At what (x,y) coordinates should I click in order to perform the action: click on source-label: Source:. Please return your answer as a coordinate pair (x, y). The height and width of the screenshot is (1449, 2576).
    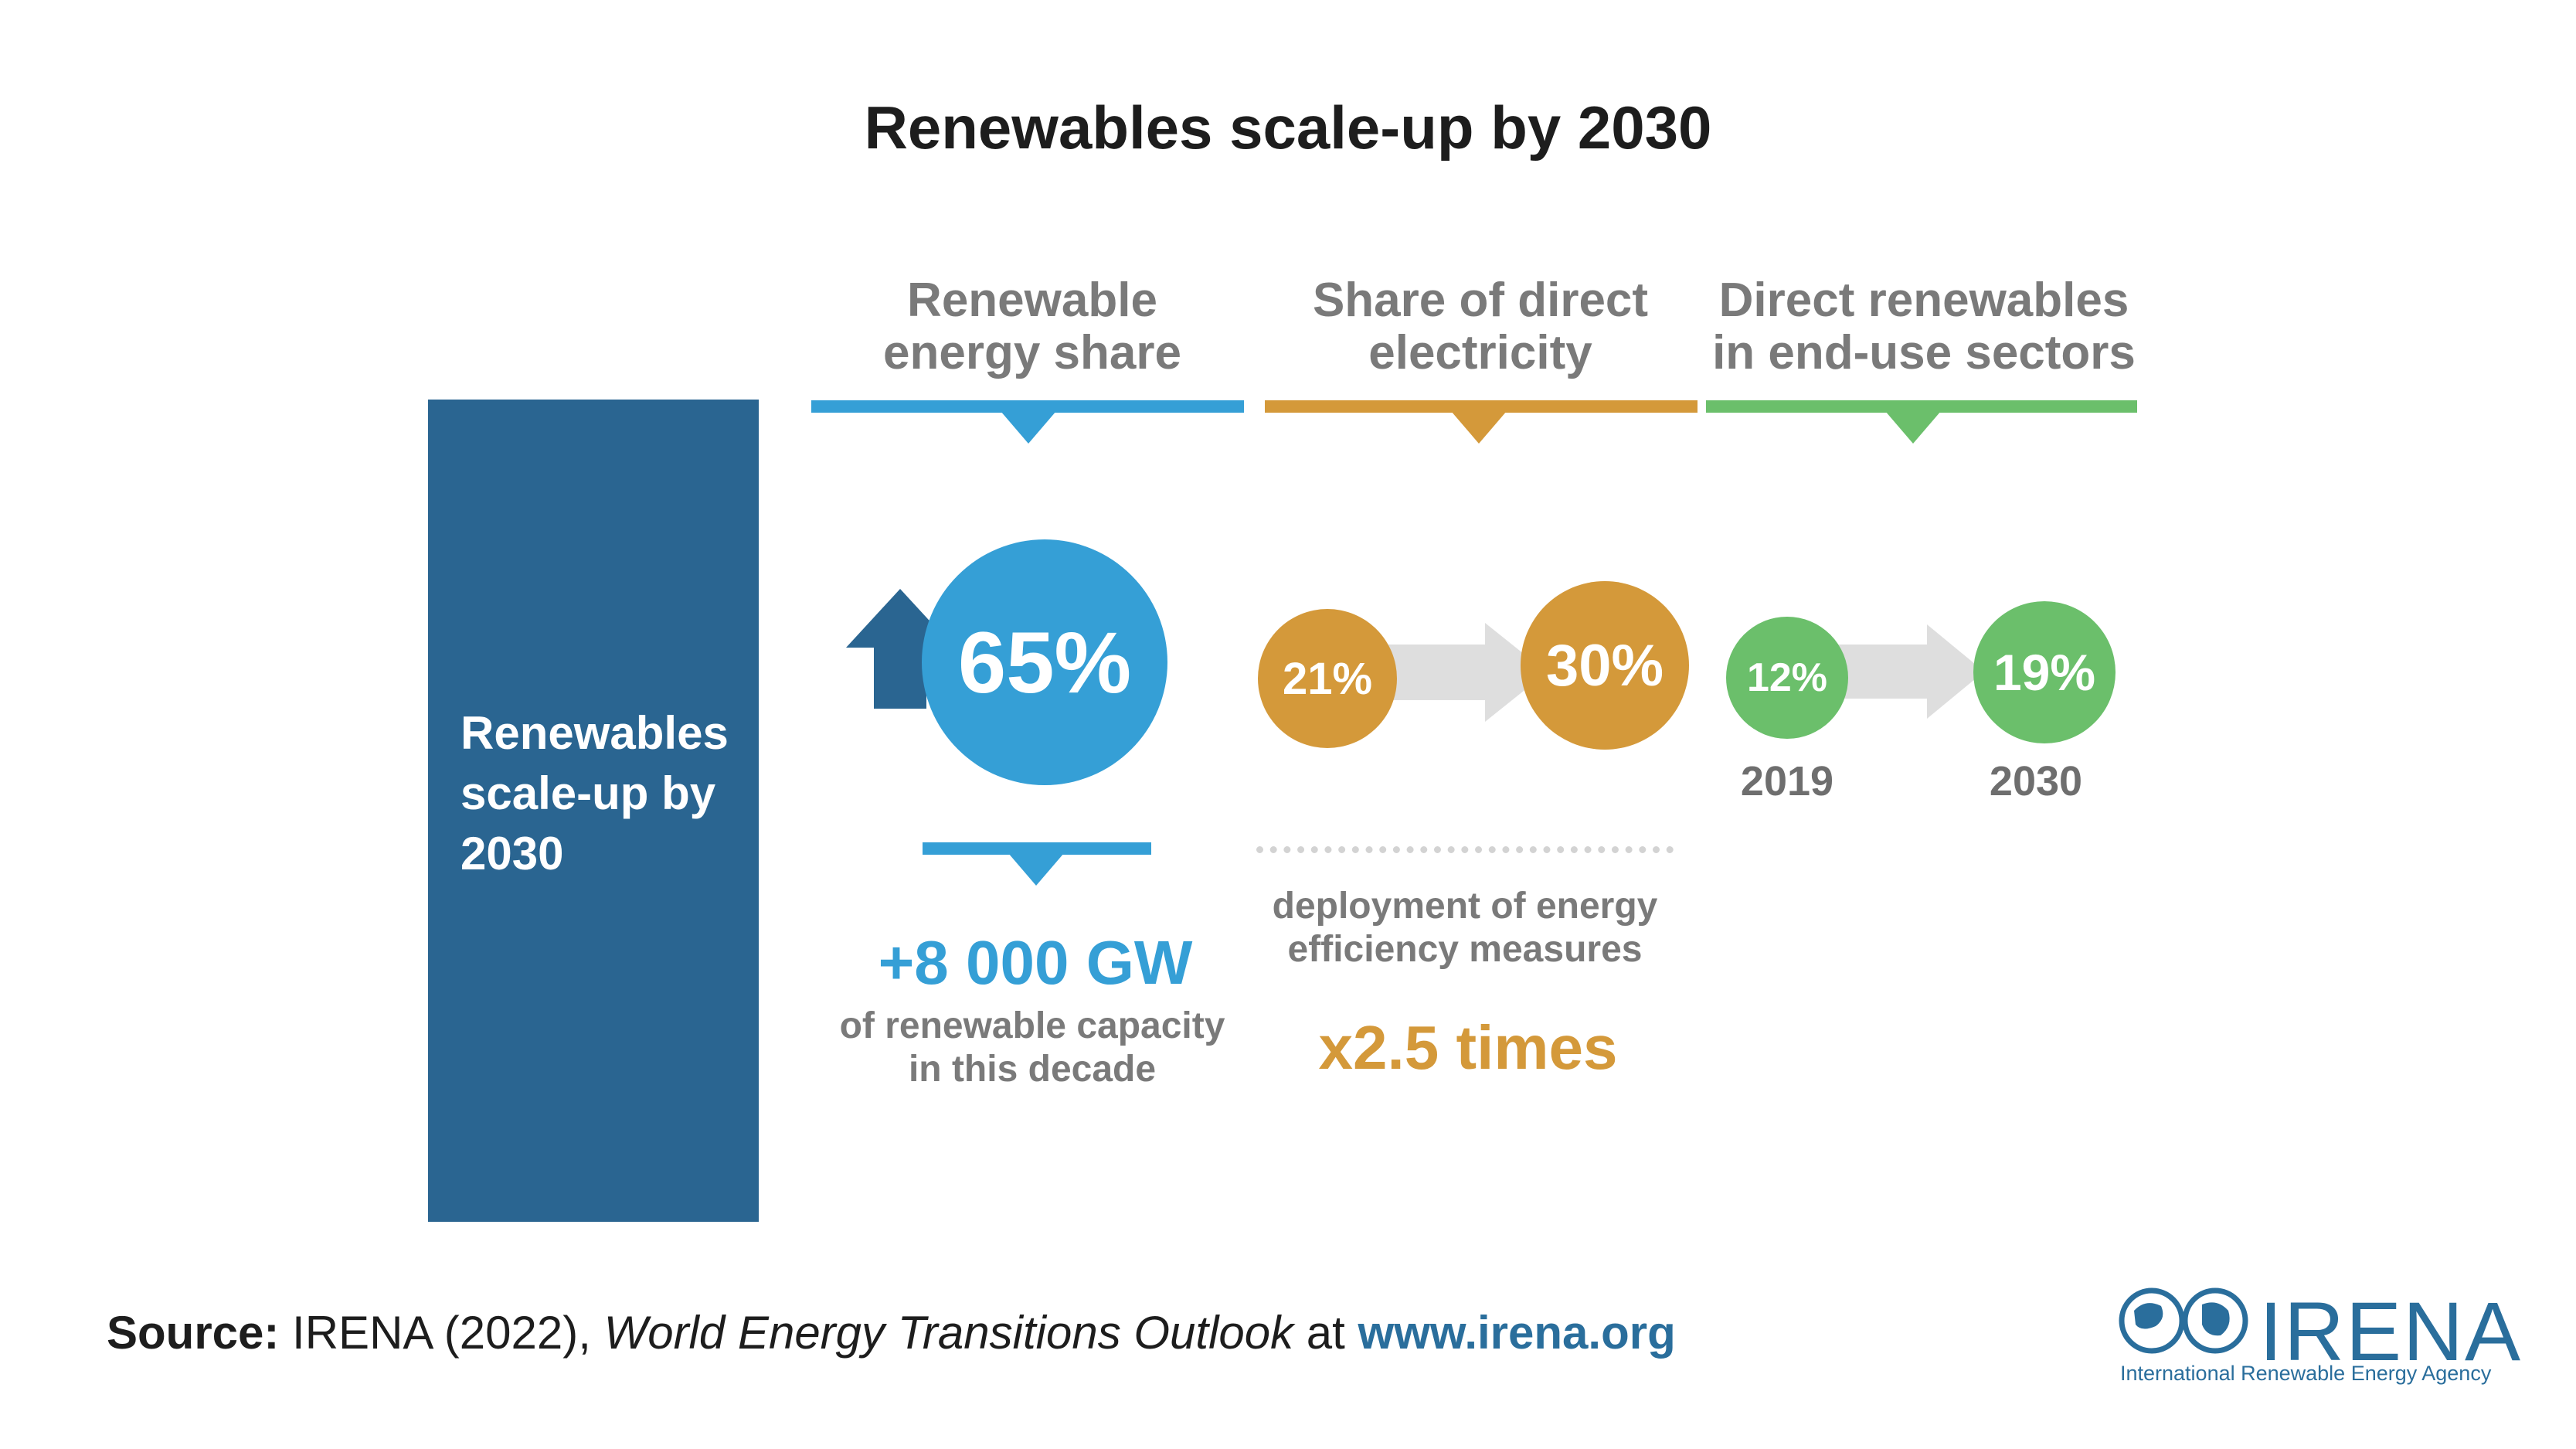
    Looking at the image, I should click on (193, 1333).